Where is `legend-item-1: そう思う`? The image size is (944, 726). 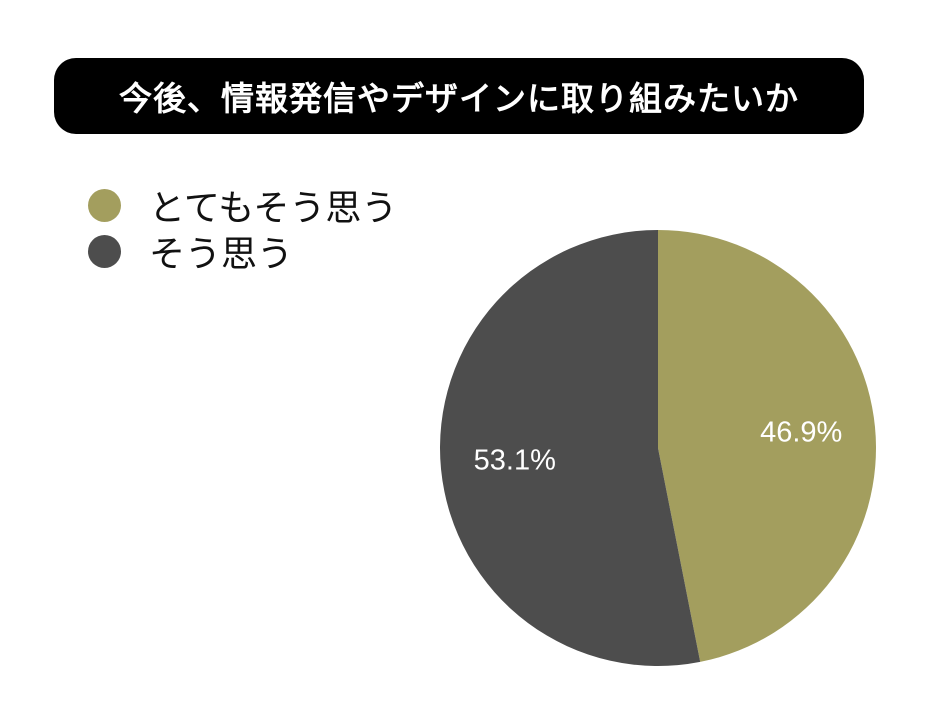
legend-item-1: そう思う is located at coordinates (242, 251).